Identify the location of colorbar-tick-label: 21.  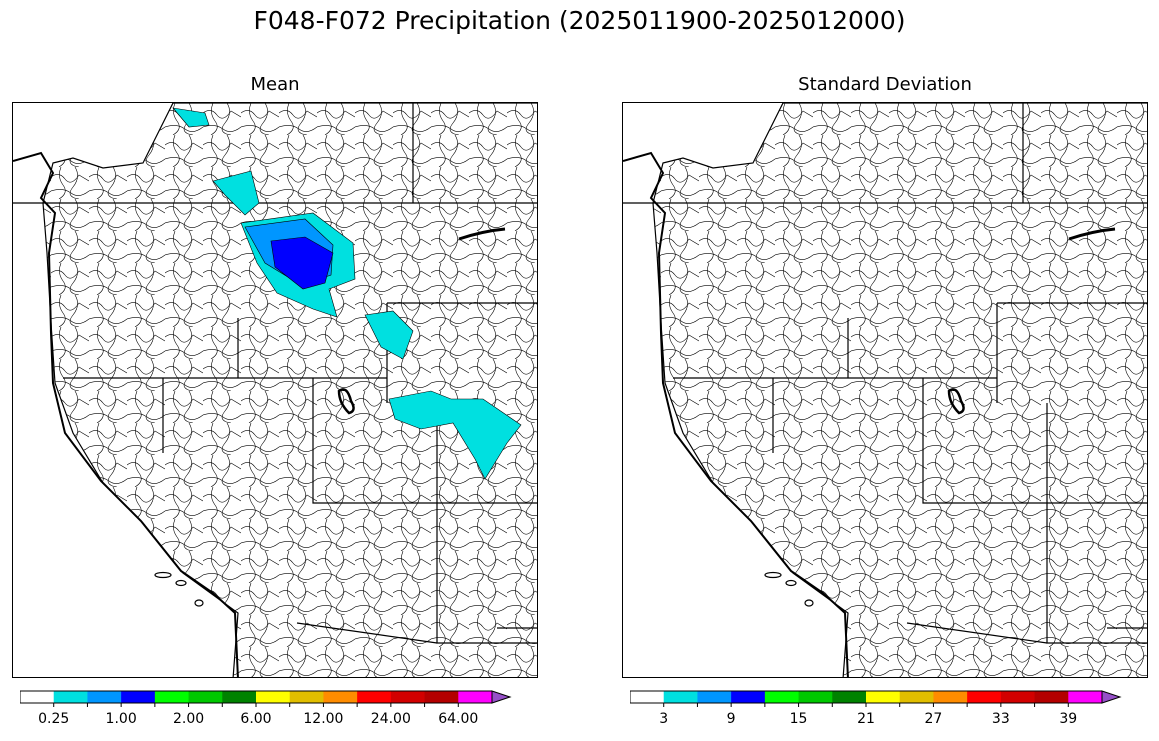
(866, 719).